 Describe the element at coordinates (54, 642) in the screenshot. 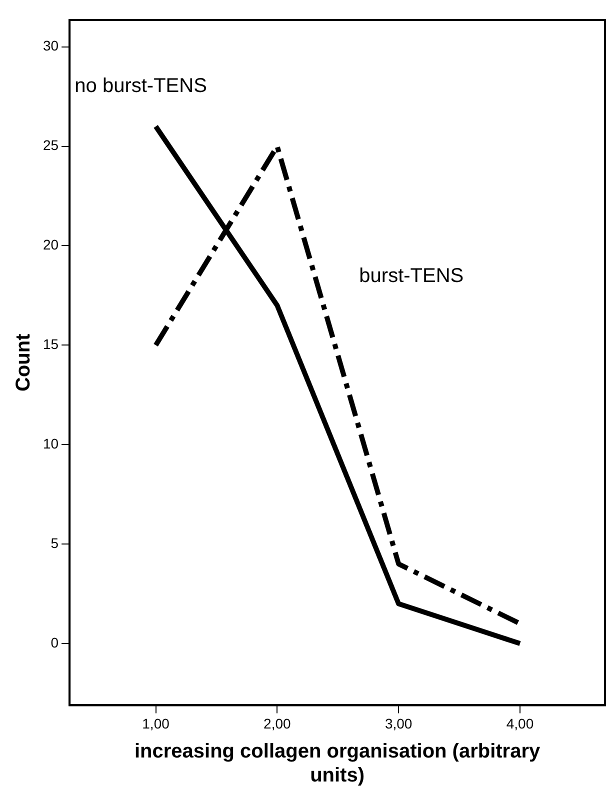

I see `y-tick-label: 0` at that location.